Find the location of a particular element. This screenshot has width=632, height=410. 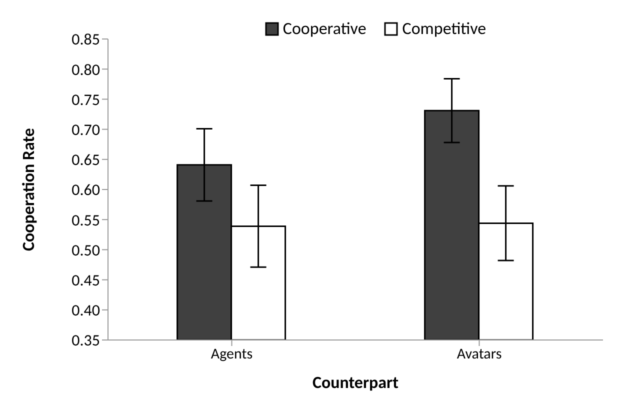

y-tick-label: 0.65 is located at coordinates (86, 160).